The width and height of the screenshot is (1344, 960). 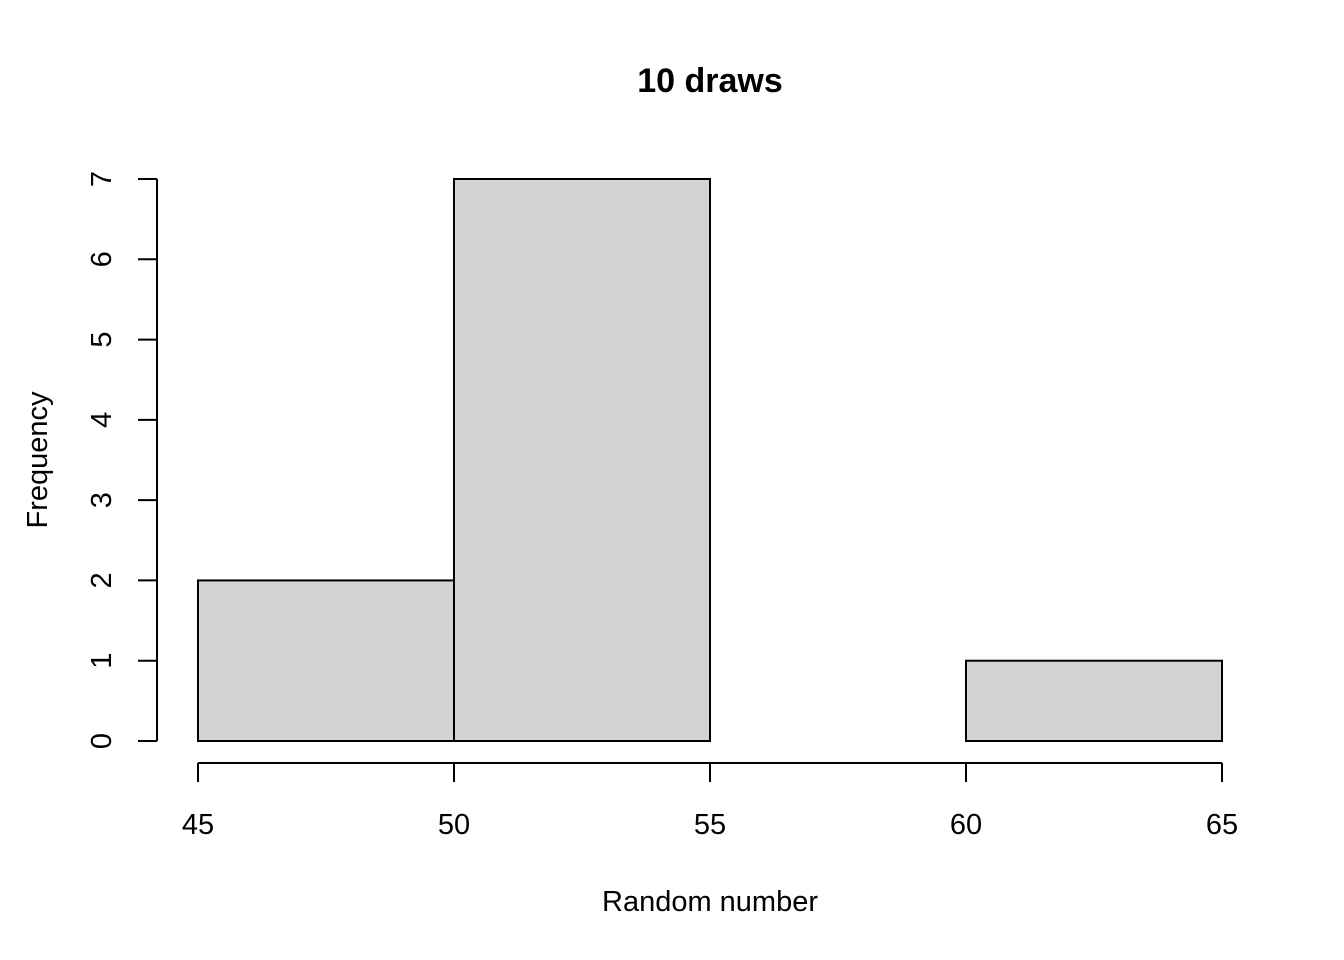 What do you see at coordinates (710, 902) in the screenshot?
I see `x-axis-label: Random number` at bounding box center [710, 902].